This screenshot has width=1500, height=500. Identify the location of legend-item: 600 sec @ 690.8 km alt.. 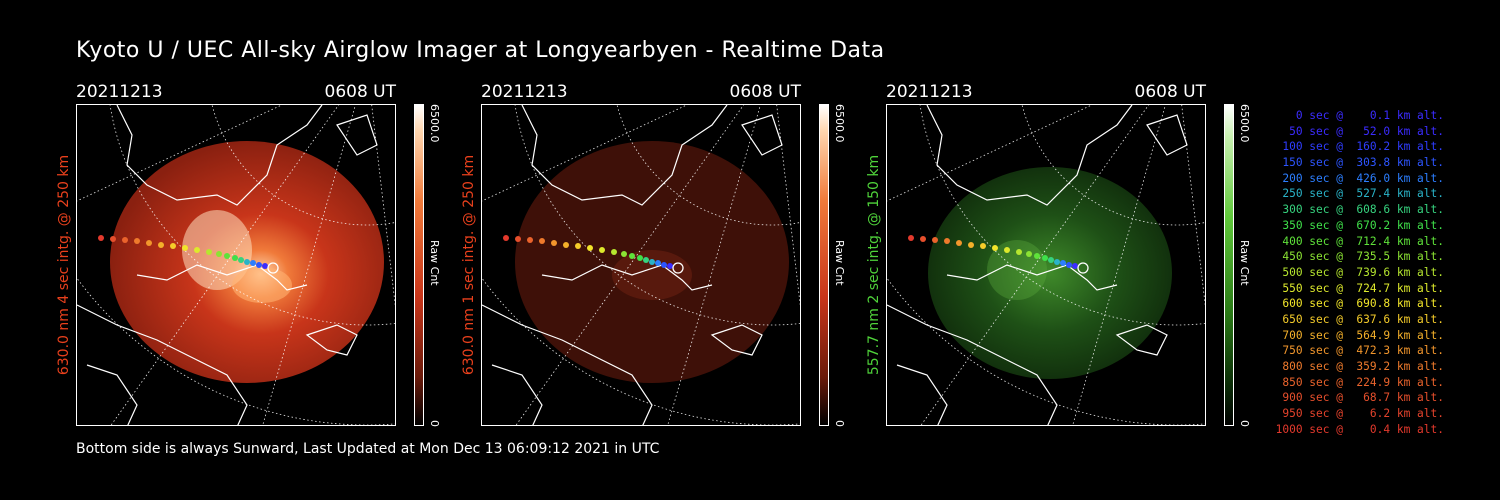
(1359, 304).